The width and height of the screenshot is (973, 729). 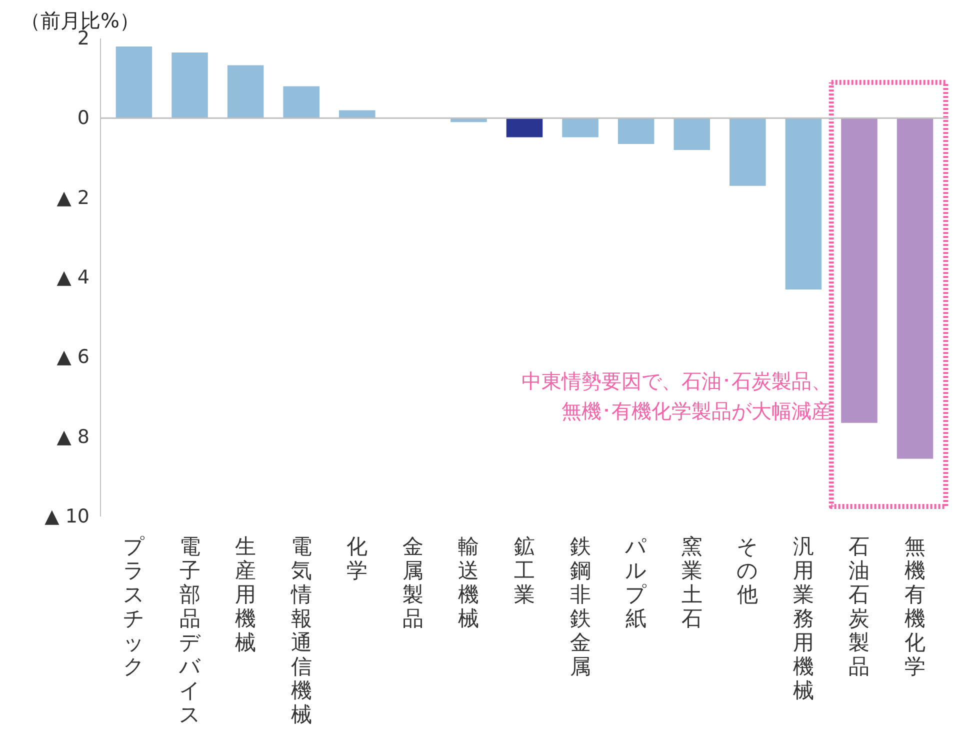 I want to click on y-tick-label: ▲ 6, so click(x=73, y=357).